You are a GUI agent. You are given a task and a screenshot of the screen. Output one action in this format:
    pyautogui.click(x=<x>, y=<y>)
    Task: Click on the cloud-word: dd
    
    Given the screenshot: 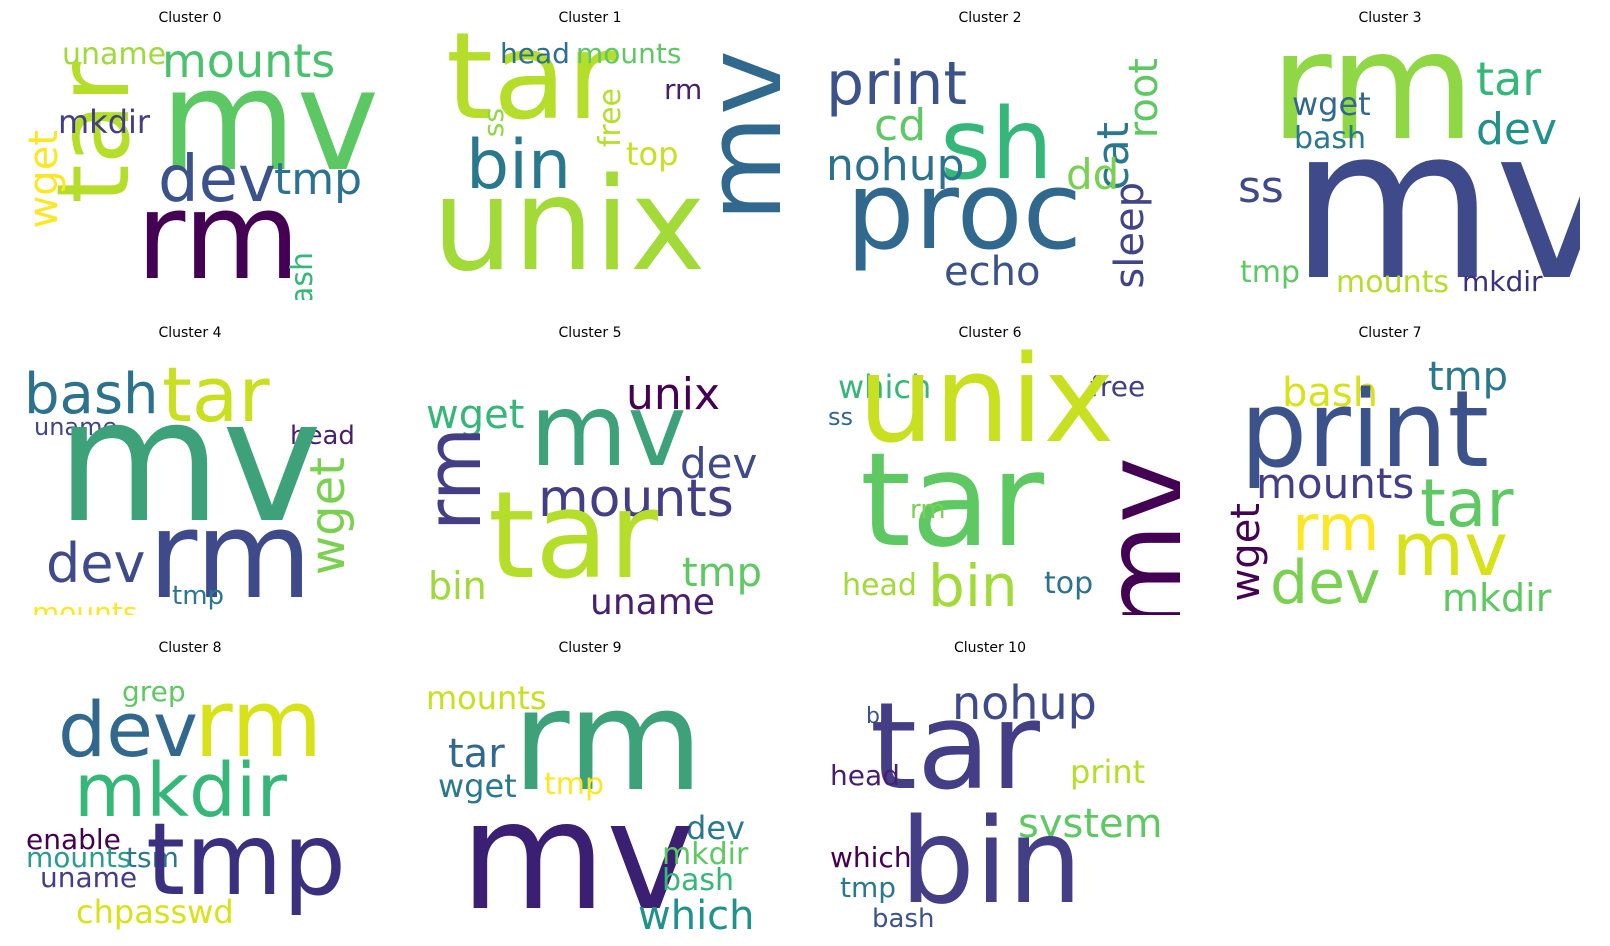 What is the action you would take?
    pyautogui.click(x=1093, y=174)
    